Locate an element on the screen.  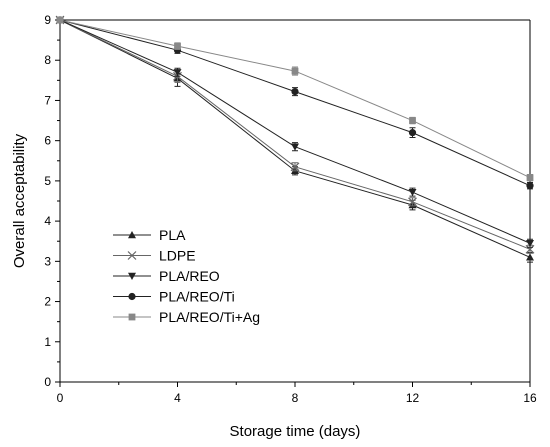
legend-item: PLA/REO/Ti+Ag is located at coordinates (186, 317).